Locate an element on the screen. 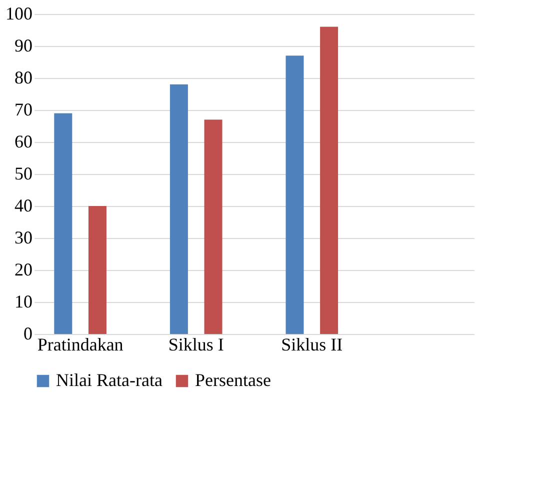 The image size is (538, 482). x-tick-label: Pratindakan is located at coordinates (80, 344).